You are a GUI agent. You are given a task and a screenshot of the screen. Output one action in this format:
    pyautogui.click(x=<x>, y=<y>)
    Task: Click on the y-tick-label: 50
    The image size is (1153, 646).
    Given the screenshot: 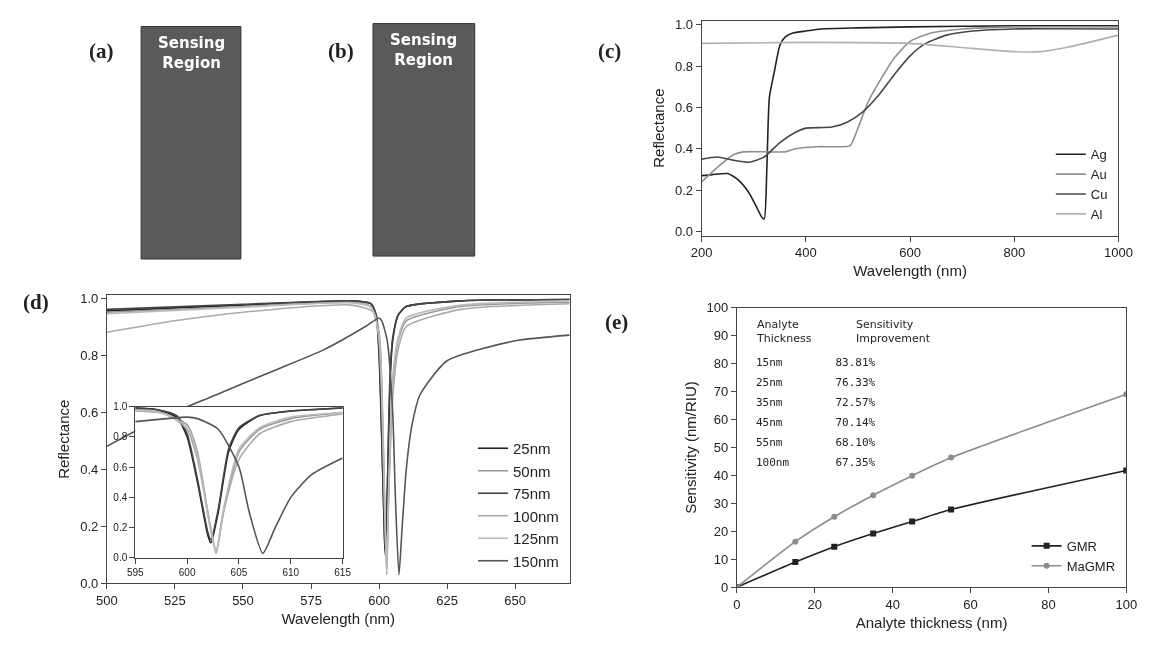 What is the action you would take?
    pyautogui.click(x=721, y=448)
    